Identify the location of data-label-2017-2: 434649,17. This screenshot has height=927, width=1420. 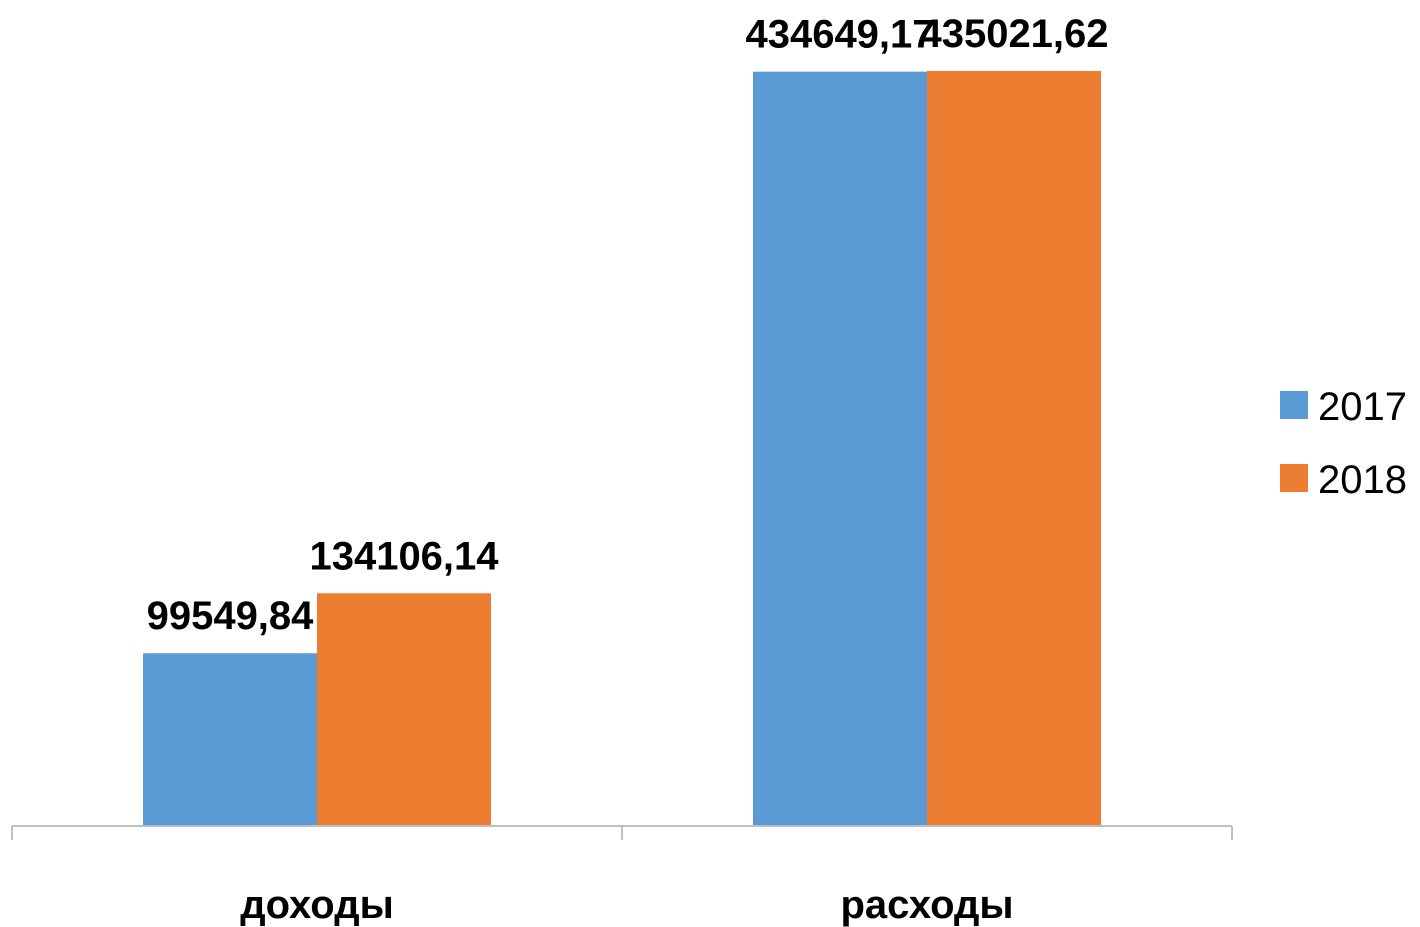
(839, 35).